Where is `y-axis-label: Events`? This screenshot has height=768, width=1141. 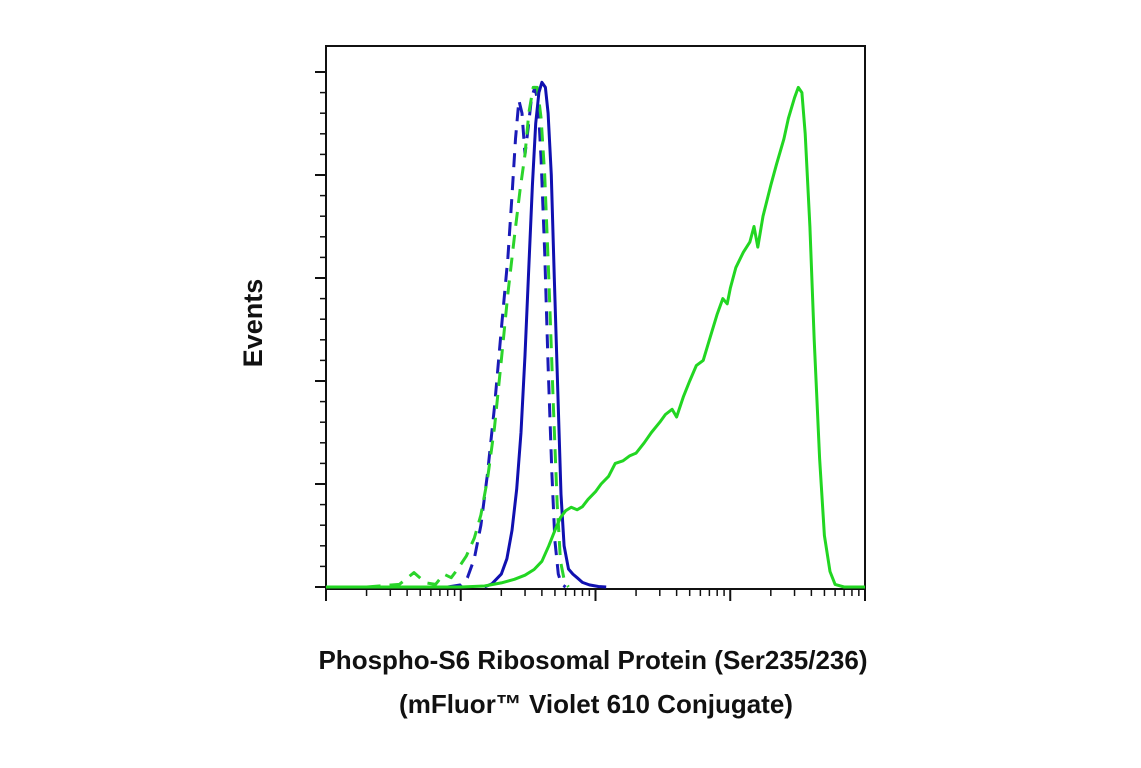
y-axis-label: Events is located at coordinates (253, 323).